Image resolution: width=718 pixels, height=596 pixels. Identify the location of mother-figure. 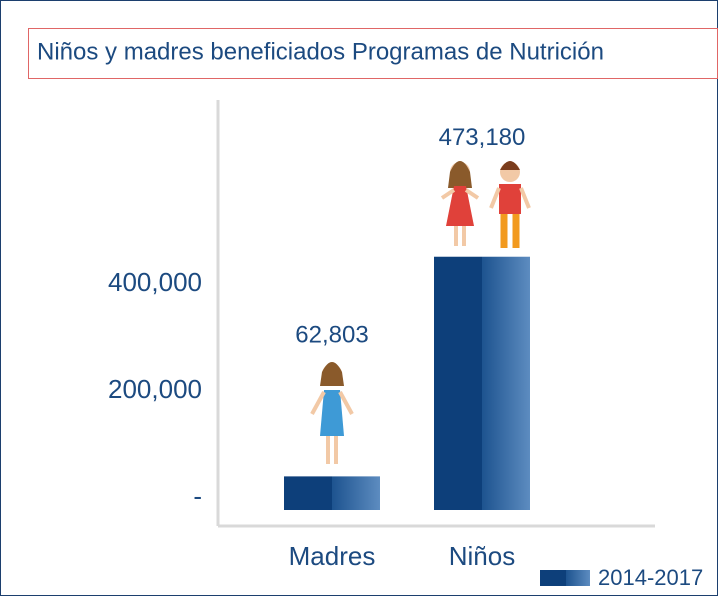
(332, 413).